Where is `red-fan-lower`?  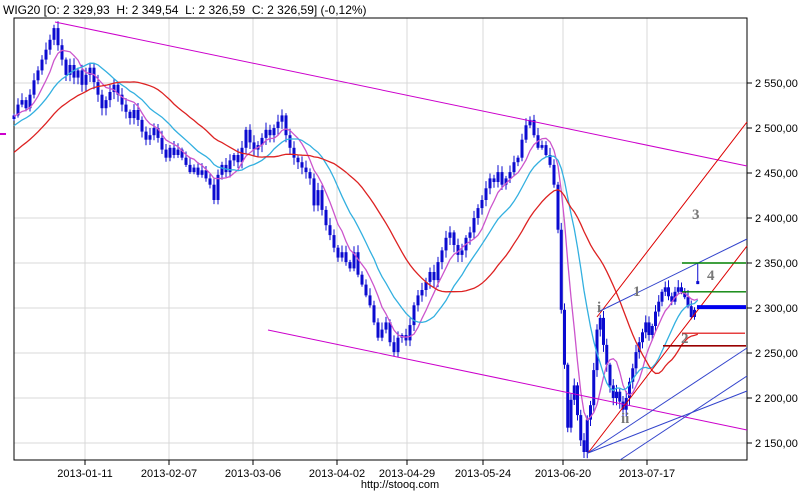
red-fan-lower is located at coordinates (667, 349).